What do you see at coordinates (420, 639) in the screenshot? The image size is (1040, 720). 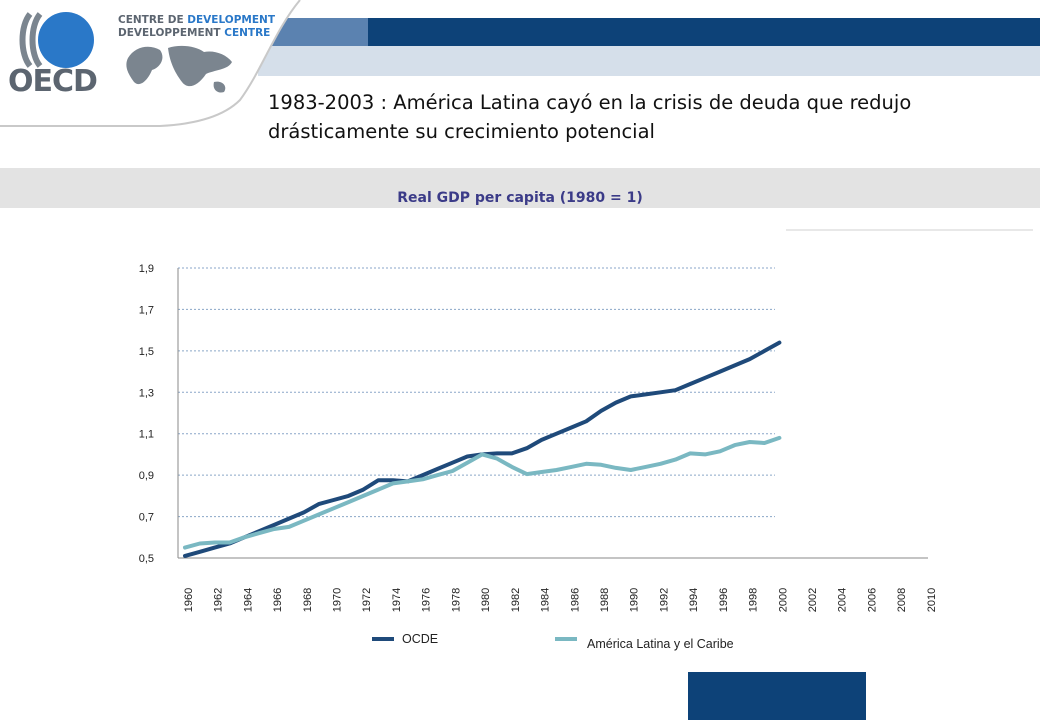 I see `legend-label-oecd: OCDE` at bounding box center [420, 639].